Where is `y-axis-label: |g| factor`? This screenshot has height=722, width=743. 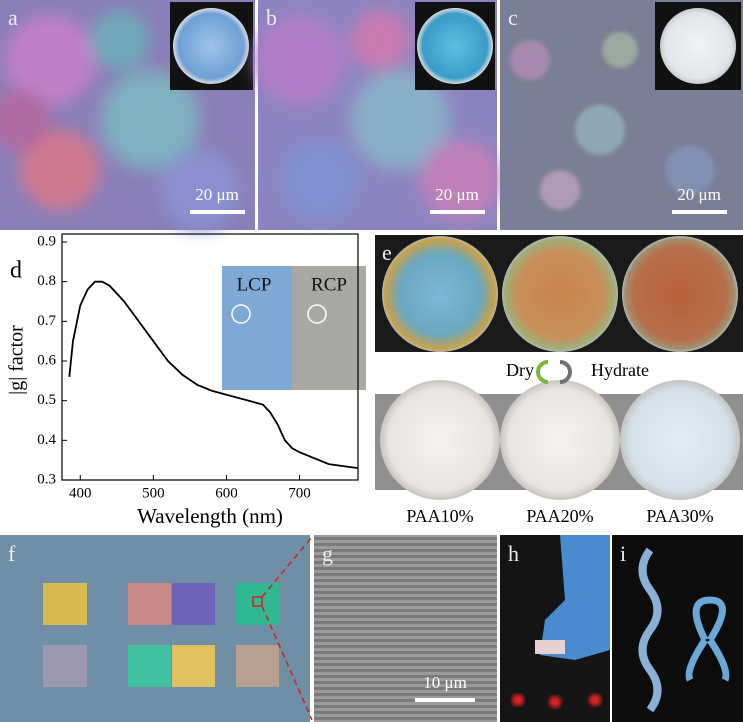 y-axis-label: |g| factor is located at coordinates (17, 360).